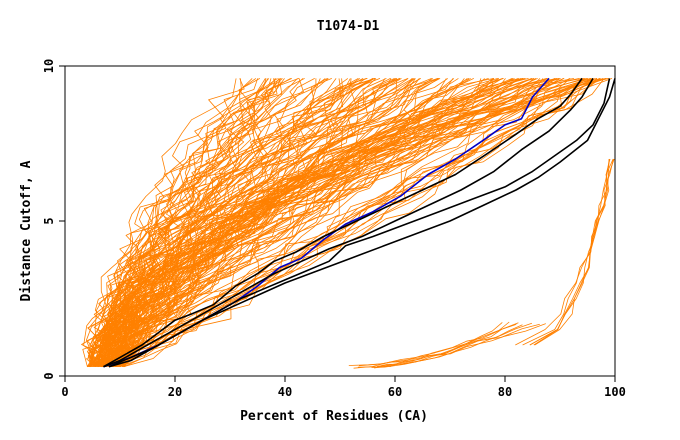  Describe the element at coordinates (285, 392) in the screenshot. I see `x-tick-label: 40` at that location.